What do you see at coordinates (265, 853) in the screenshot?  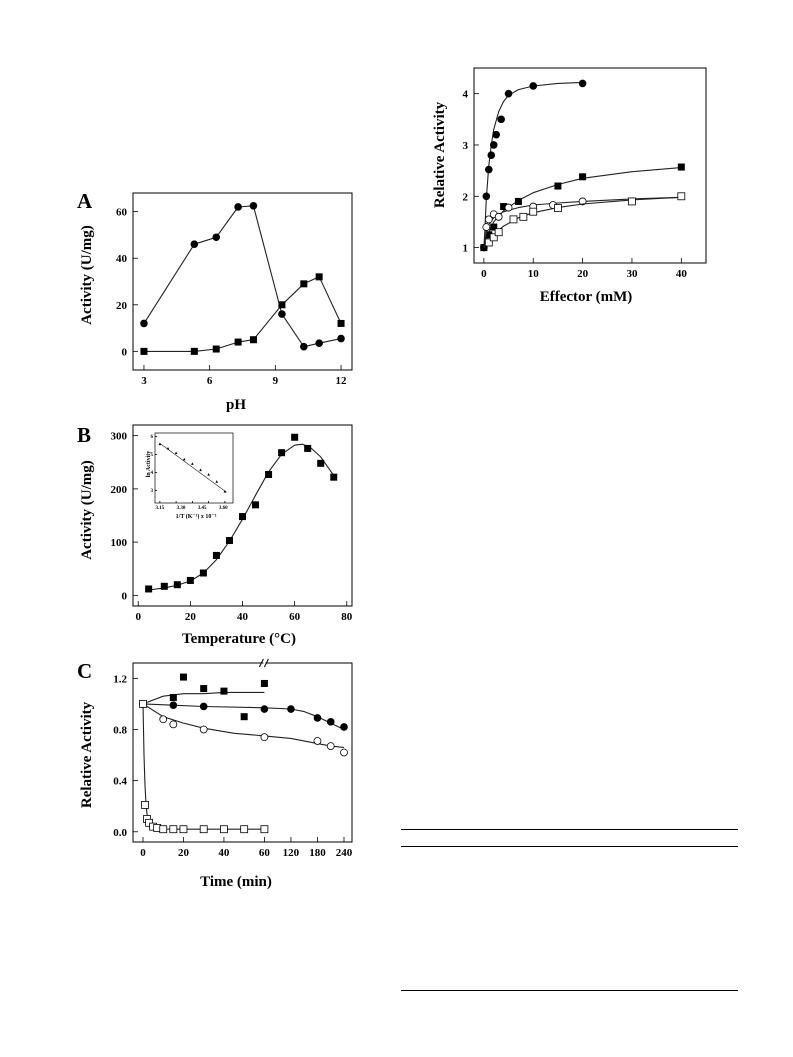 I see `time-x-tick-label: 60` at bounding box center [265, 853].